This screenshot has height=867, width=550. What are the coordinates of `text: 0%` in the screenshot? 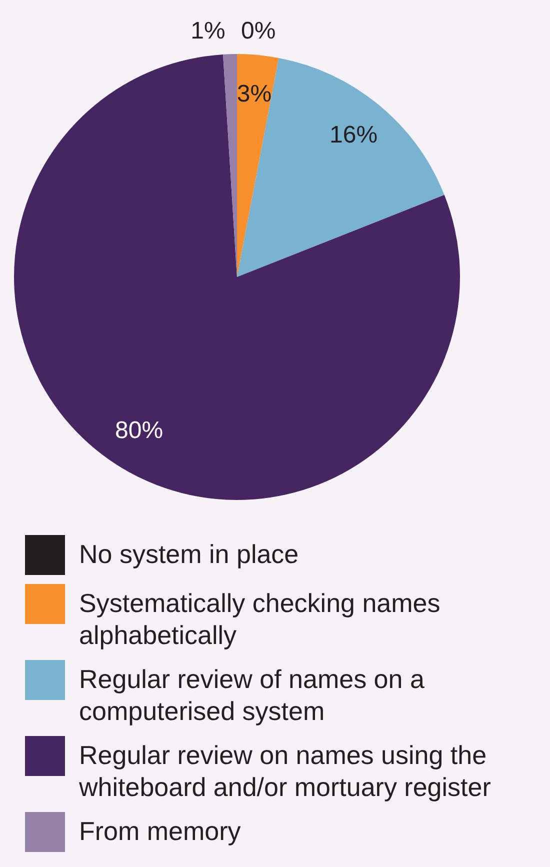 It's located at (258, 31).